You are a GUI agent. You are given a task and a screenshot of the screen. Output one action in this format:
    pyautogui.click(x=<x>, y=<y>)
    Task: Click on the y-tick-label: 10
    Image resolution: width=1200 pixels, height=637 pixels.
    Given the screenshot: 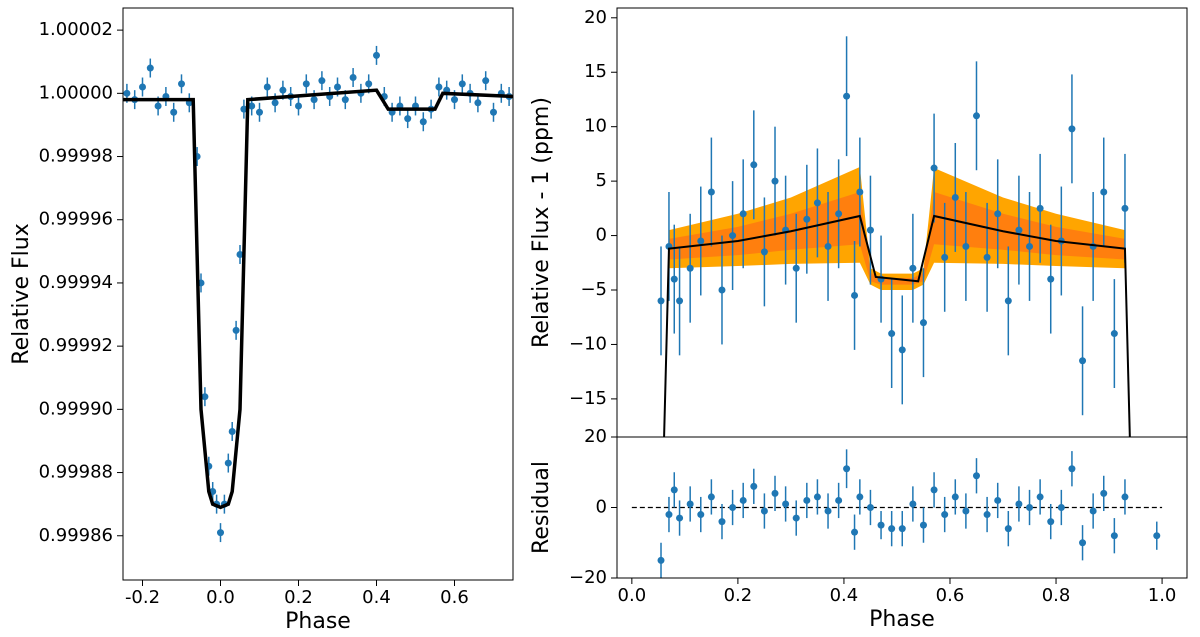 What is the action you would take?
    pyautogui.click(x=595, y=126)
    